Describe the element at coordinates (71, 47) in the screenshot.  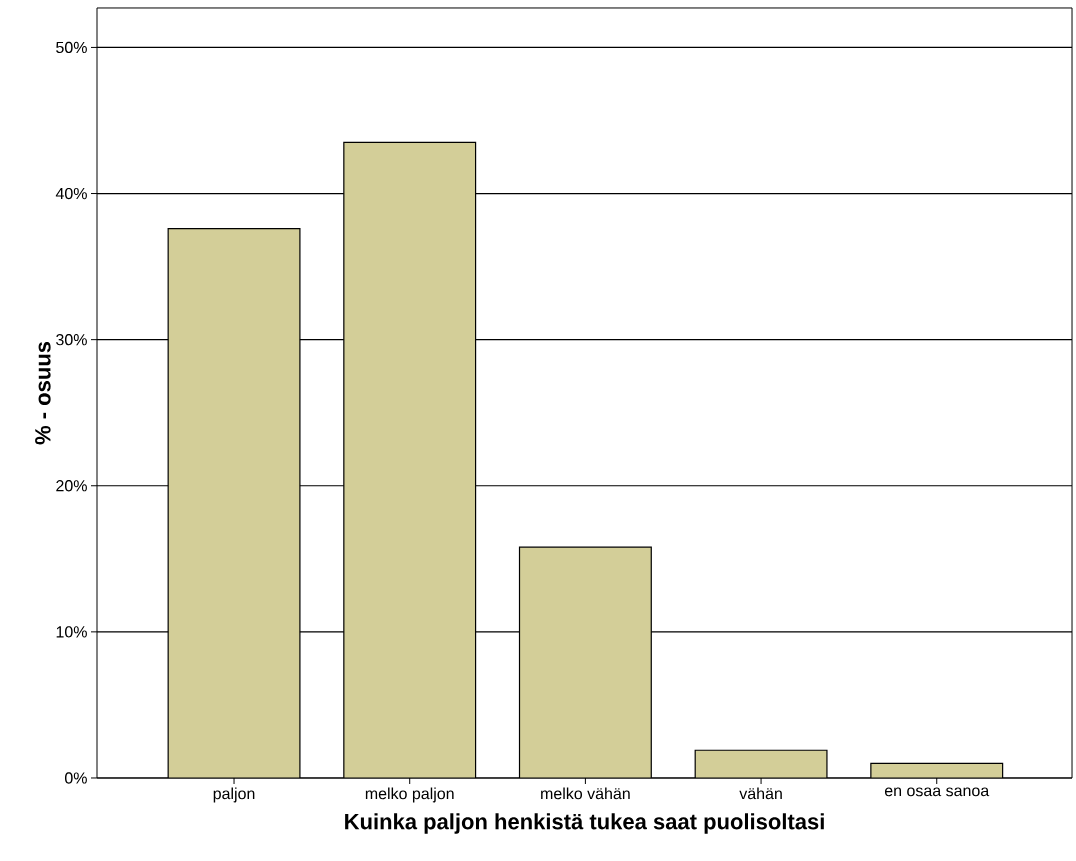
I see `y-tick-label: 50%` at that location.